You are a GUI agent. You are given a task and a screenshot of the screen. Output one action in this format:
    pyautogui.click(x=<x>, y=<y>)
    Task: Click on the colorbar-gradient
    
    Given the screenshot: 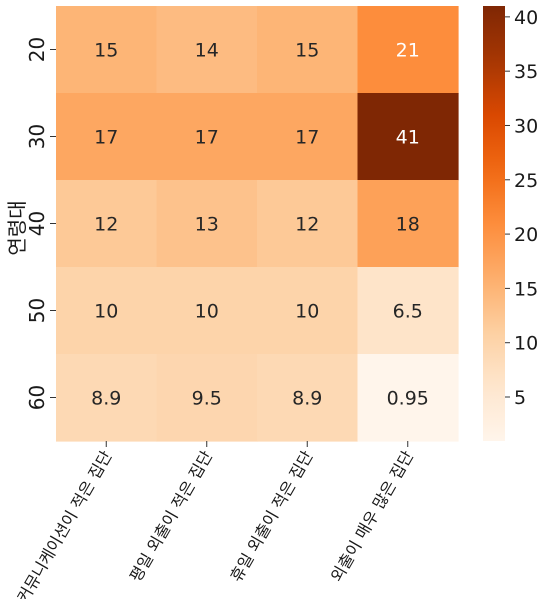 What is the action you would take?
    pyautogui.click(x=494, y=223)
    